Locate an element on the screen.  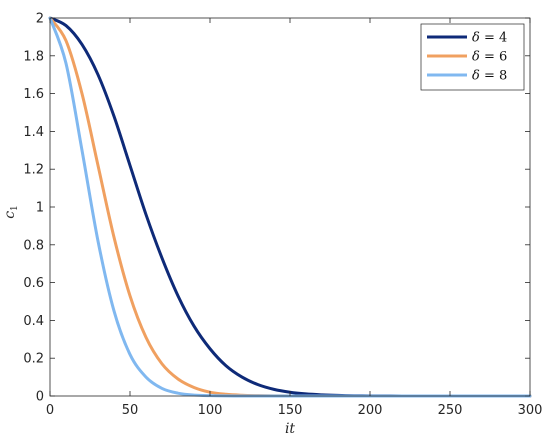
legend-label: δ = 6 is located at coordinates (489, 57).